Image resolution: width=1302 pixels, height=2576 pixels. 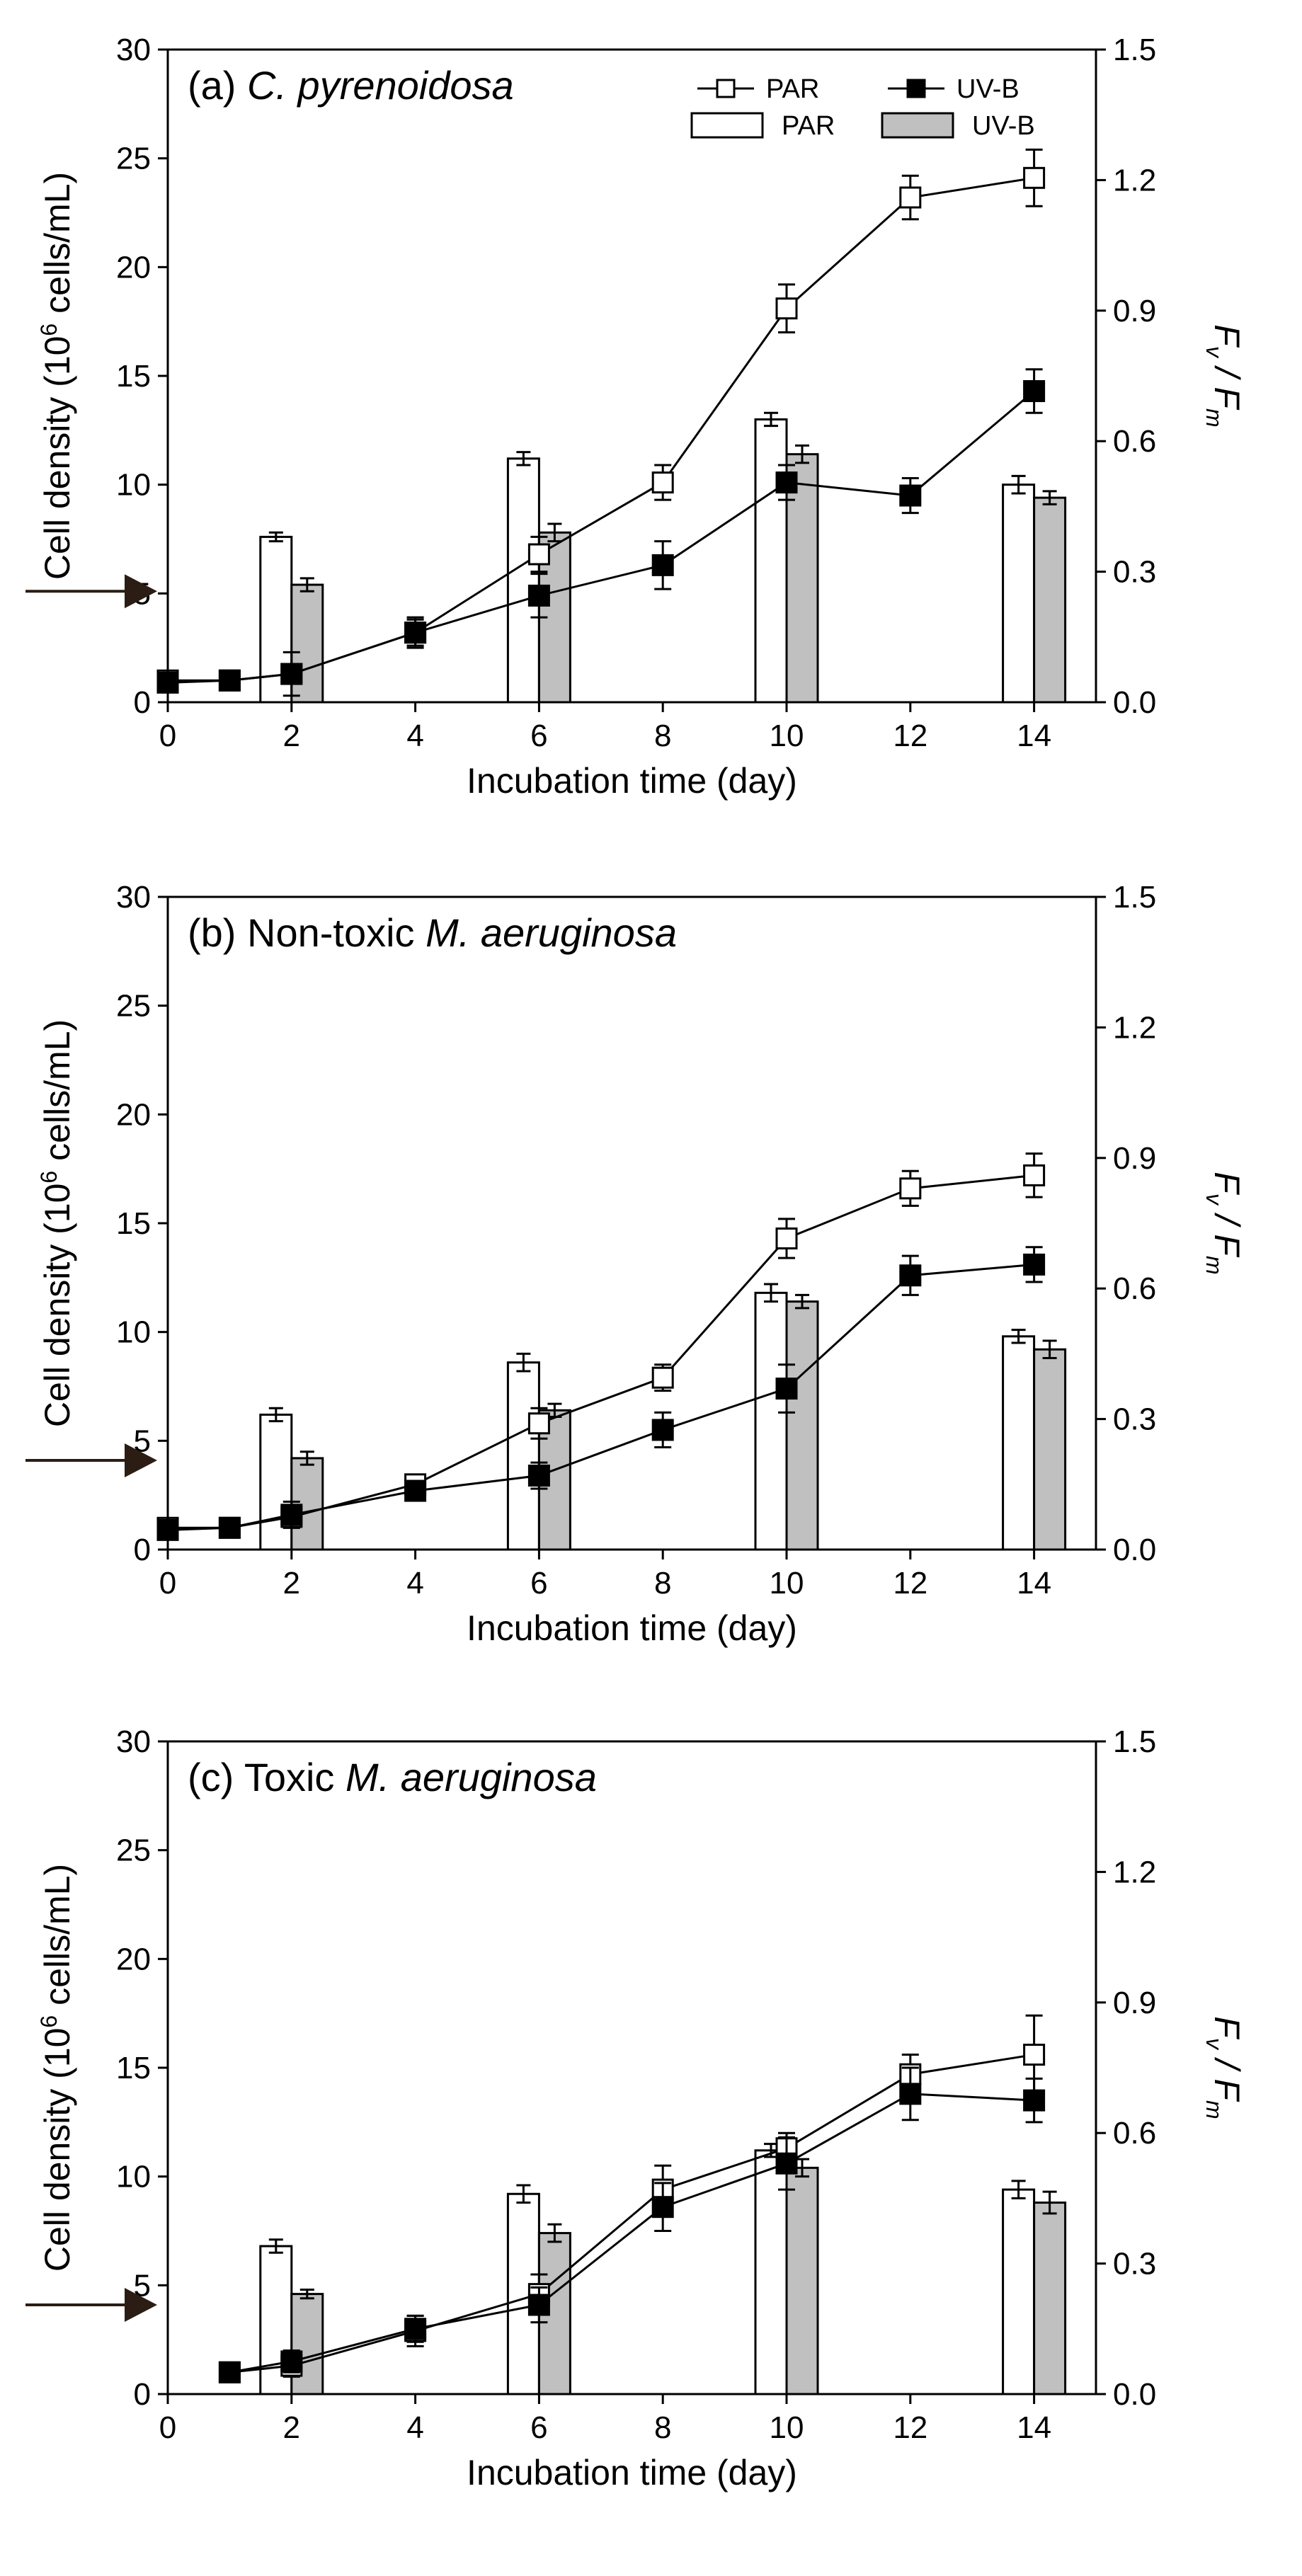 What do you see at coordinates (351, 85) in the screenshot?
I see `panel-title: (a) C. pyrenoidosa` at bounding box center [351, 85].